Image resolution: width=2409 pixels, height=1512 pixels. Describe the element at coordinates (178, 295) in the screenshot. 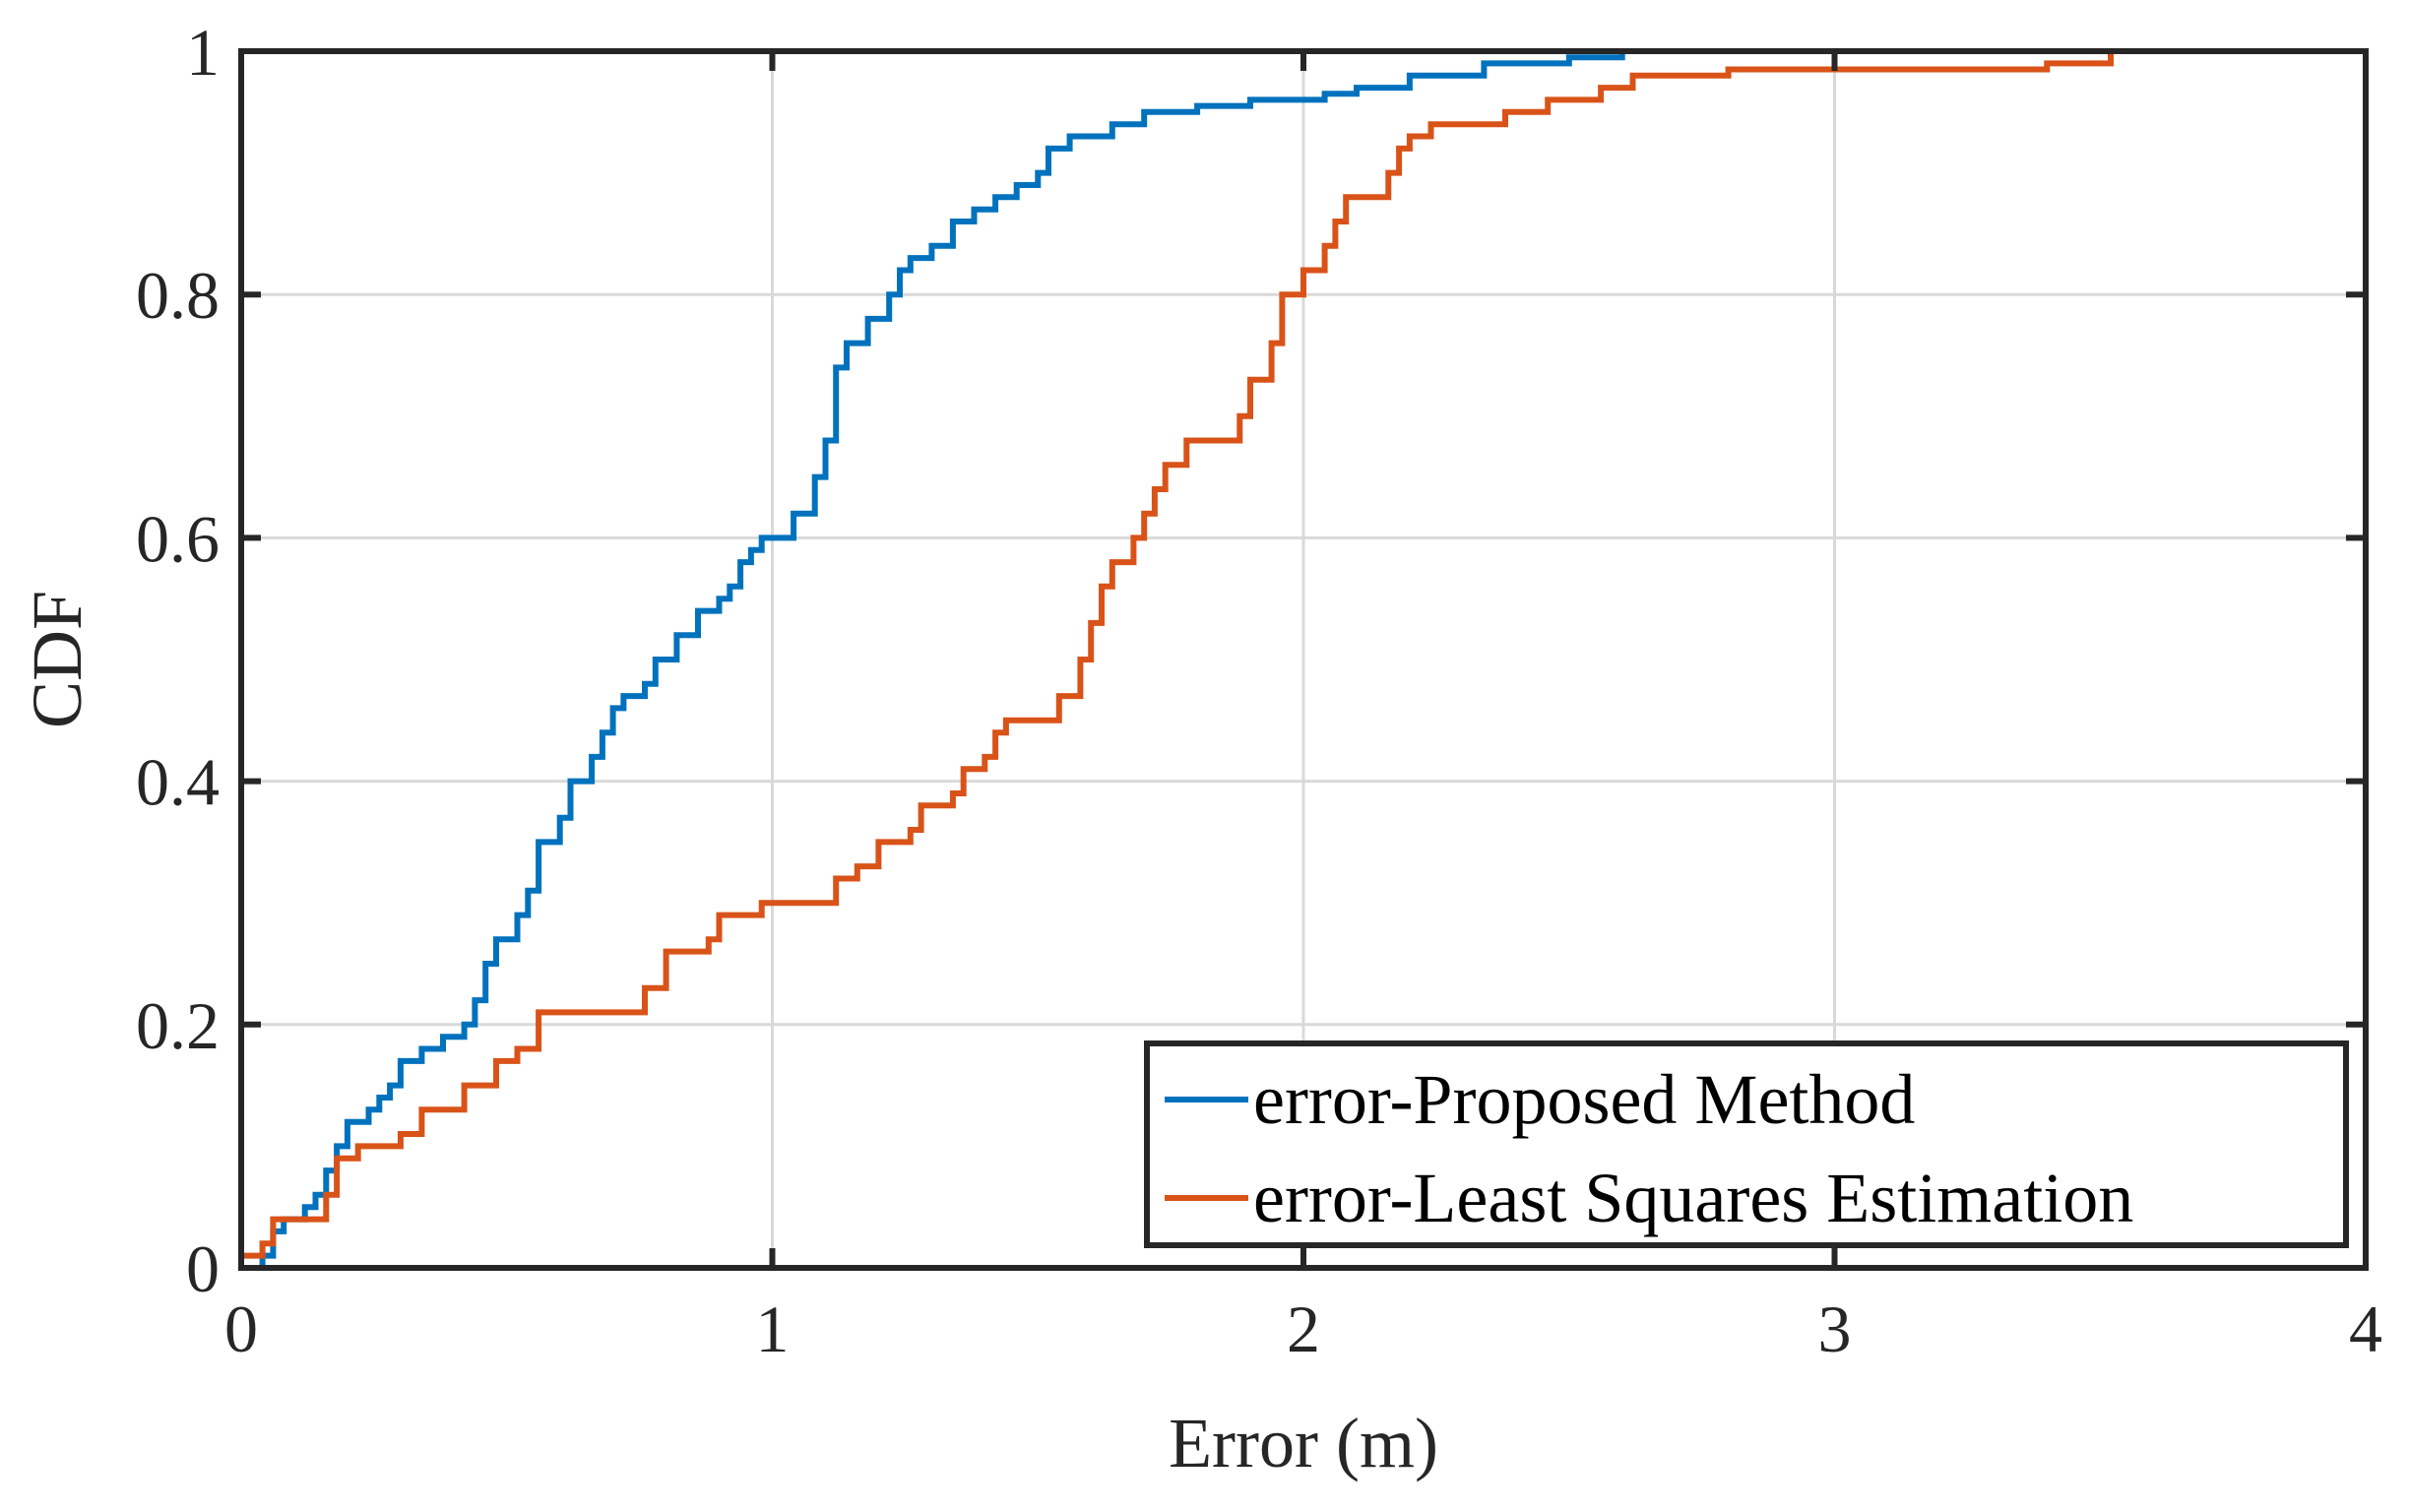

I see `y-tick-label: 0.8` at that location.